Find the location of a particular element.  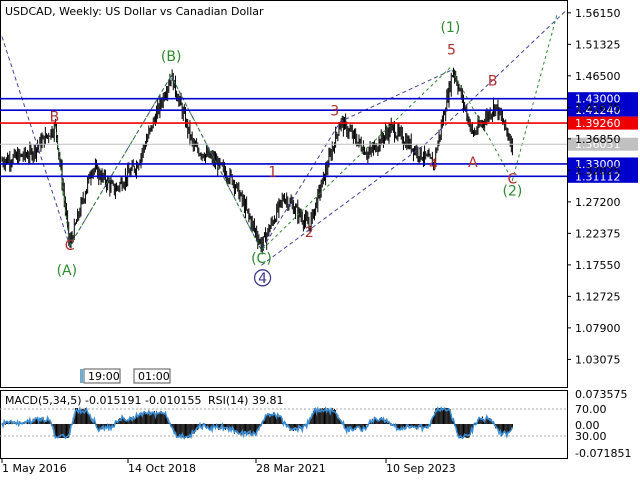

rsi-tick-label: 70.00 is located at coordinates (591, 409).